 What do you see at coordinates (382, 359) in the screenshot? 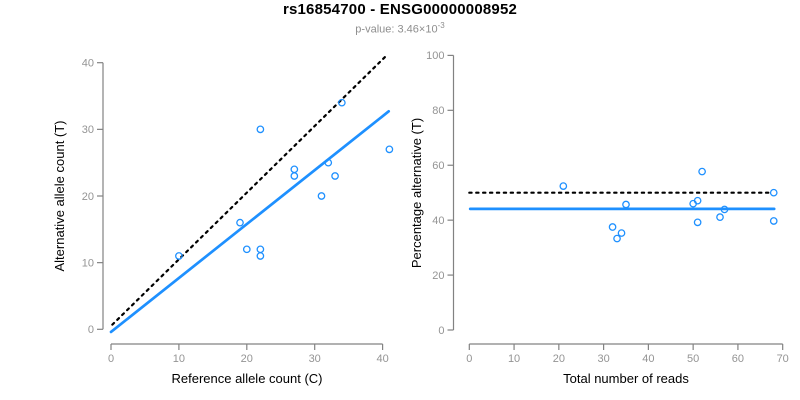
I see `left-x-tick-label: 40` at bounding box center [382, 359].